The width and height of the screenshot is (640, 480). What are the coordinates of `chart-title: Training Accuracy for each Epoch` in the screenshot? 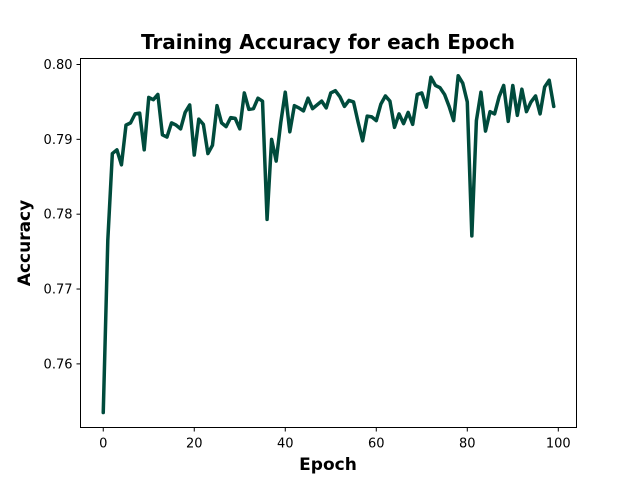 It's located at (328, 42).